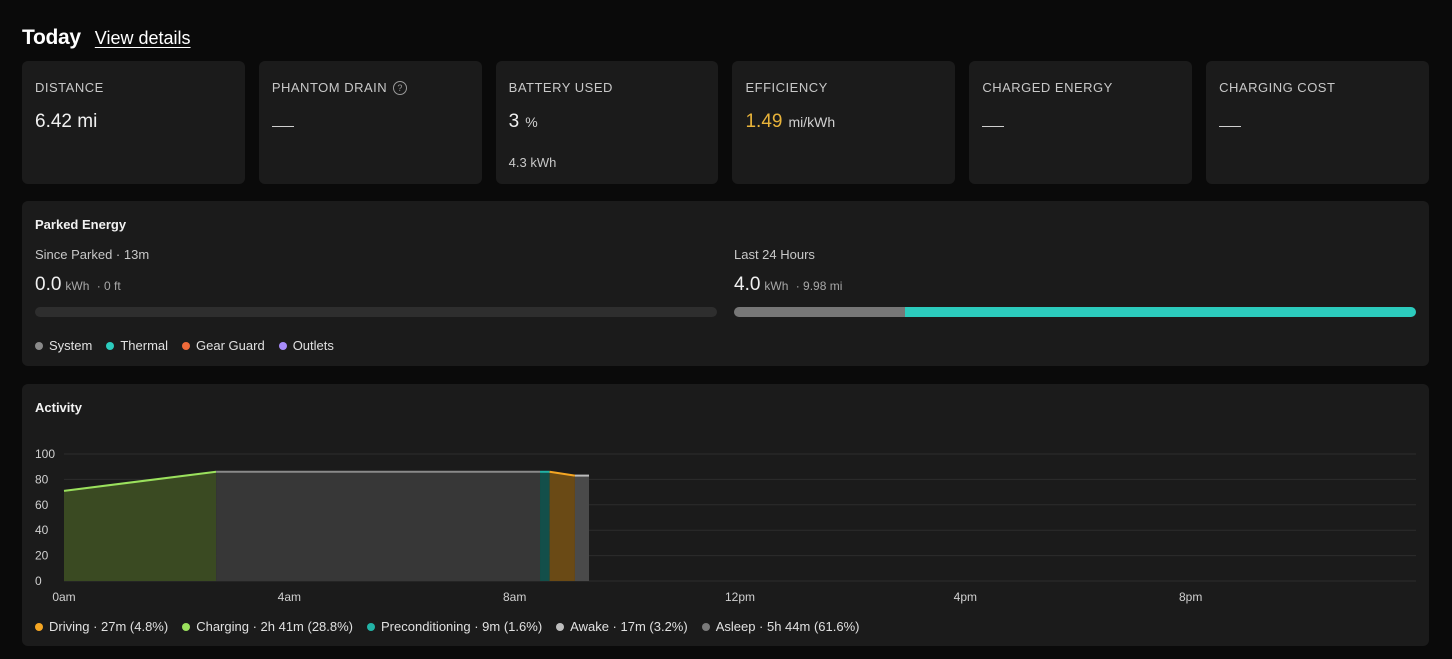 Image resolution: width=1452 pixels, height=659 pixels. What do you see at coordinates (787, 626) in the screenshot?
I see `activity-legend-label: Asleep · 5h 44m (61.6%)` at bounding box center [787, 626].